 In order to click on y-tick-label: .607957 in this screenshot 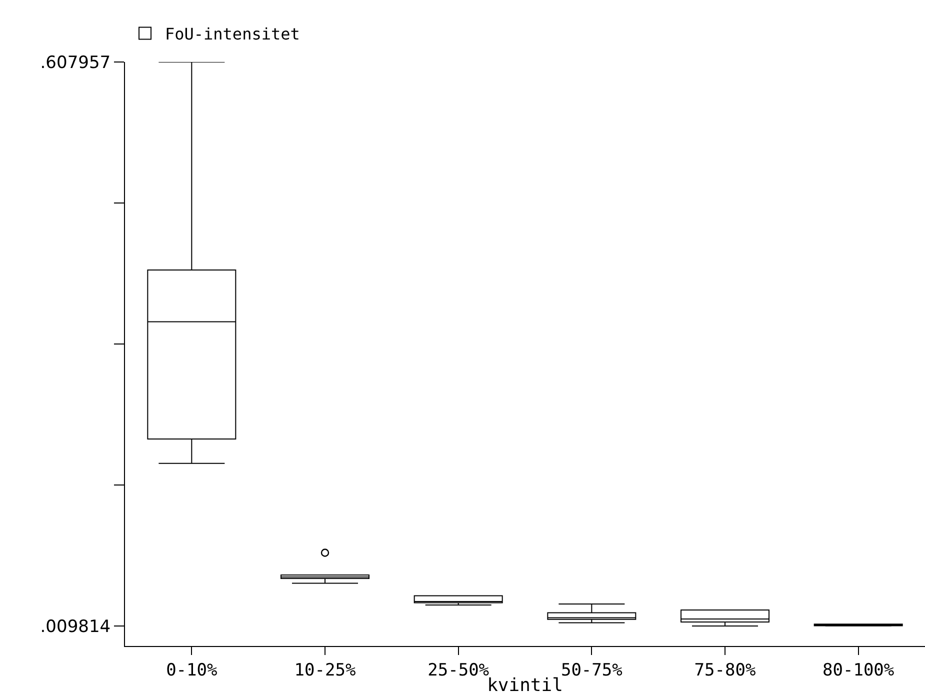, I will do `click(75, 62)`.